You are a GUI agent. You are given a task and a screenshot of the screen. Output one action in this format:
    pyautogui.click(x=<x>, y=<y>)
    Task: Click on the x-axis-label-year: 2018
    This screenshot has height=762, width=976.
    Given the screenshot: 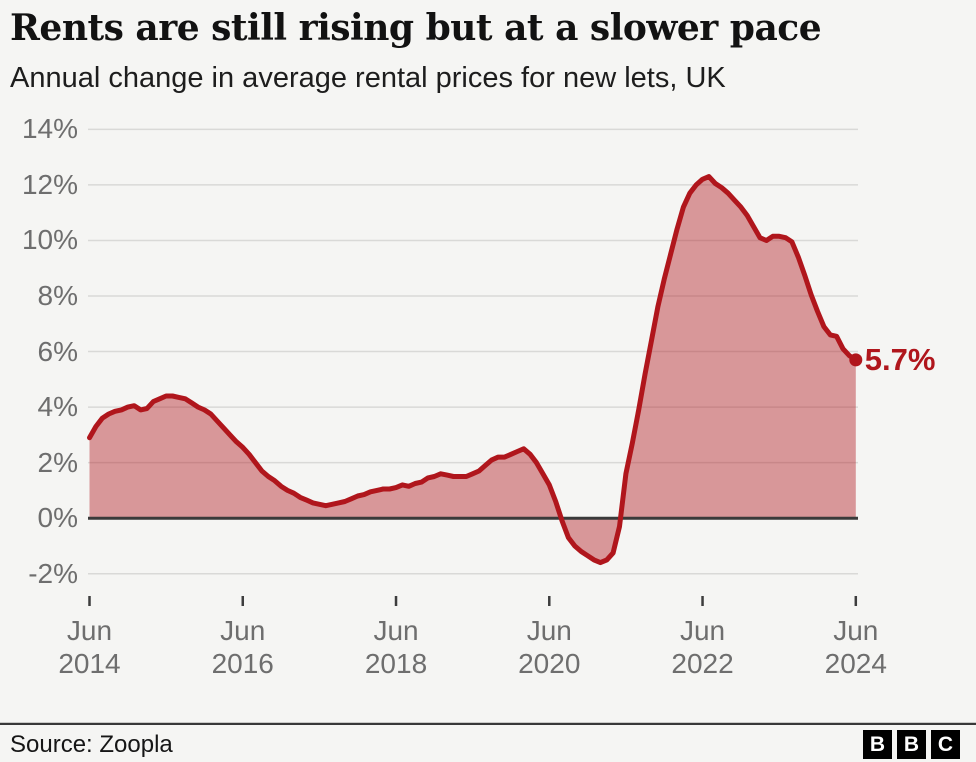 What is the action you would take?
    pyautogui.click(x=396, y=663)
    